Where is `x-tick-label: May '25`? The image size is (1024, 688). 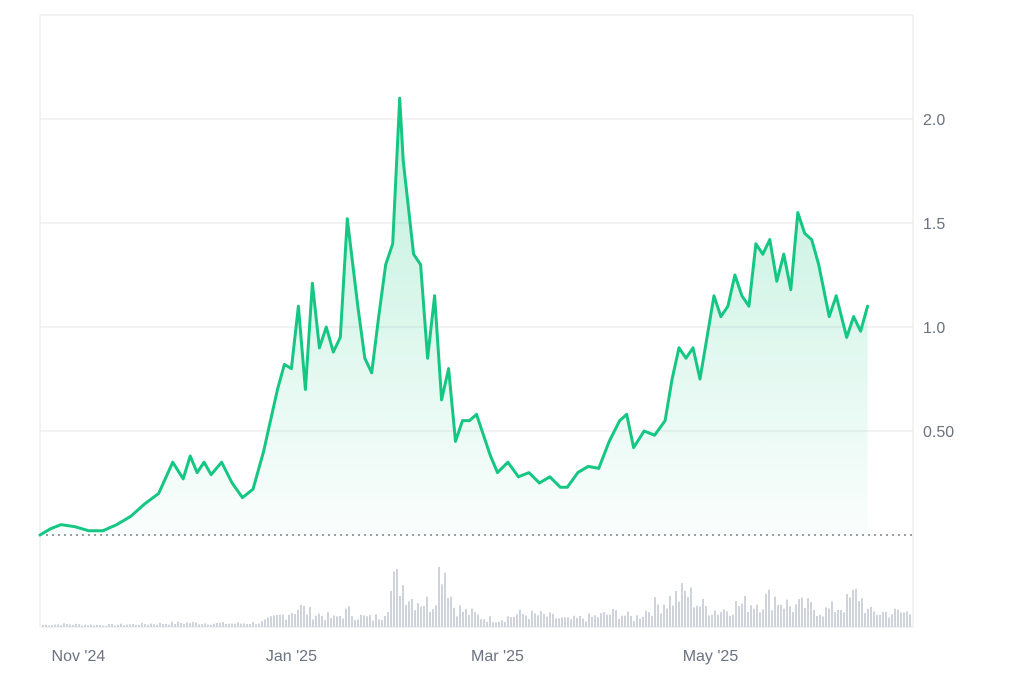 x-tick-label: May '25 is located at coordinates (711, 656).